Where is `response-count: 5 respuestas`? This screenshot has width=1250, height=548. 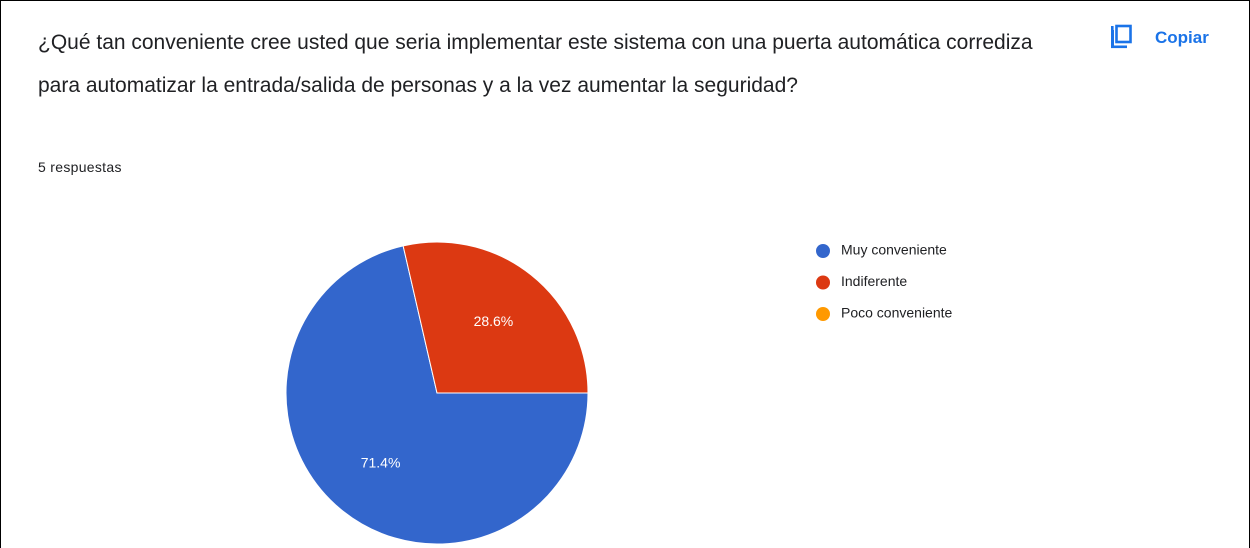
response-count: 5 respuestas is located at coordinates (80, 167).